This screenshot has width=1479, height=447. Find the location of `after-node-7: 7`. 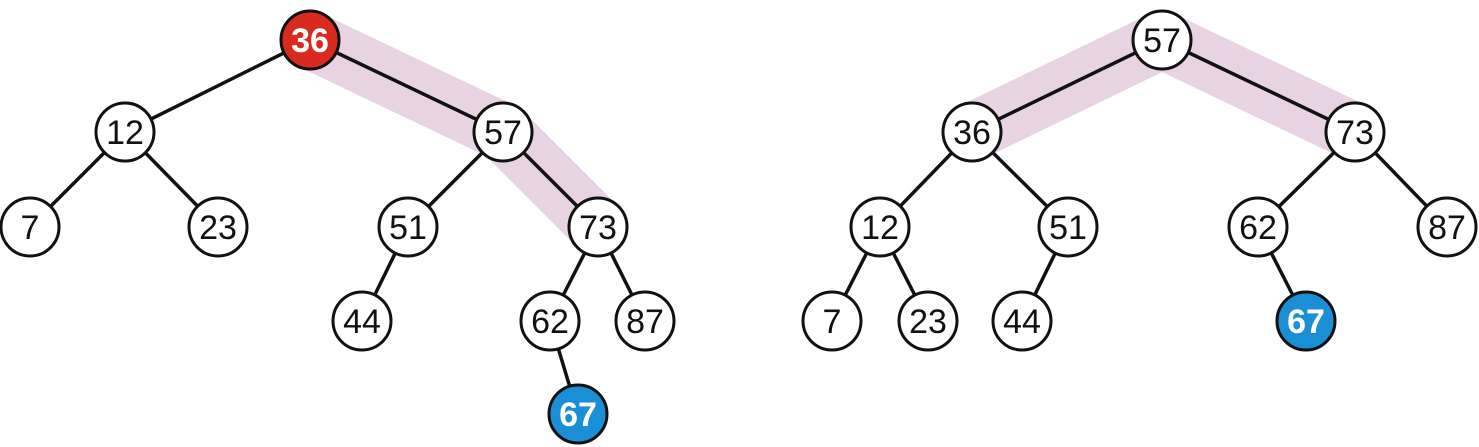

after-node-7: 7 is located at coordinates (832, 321).